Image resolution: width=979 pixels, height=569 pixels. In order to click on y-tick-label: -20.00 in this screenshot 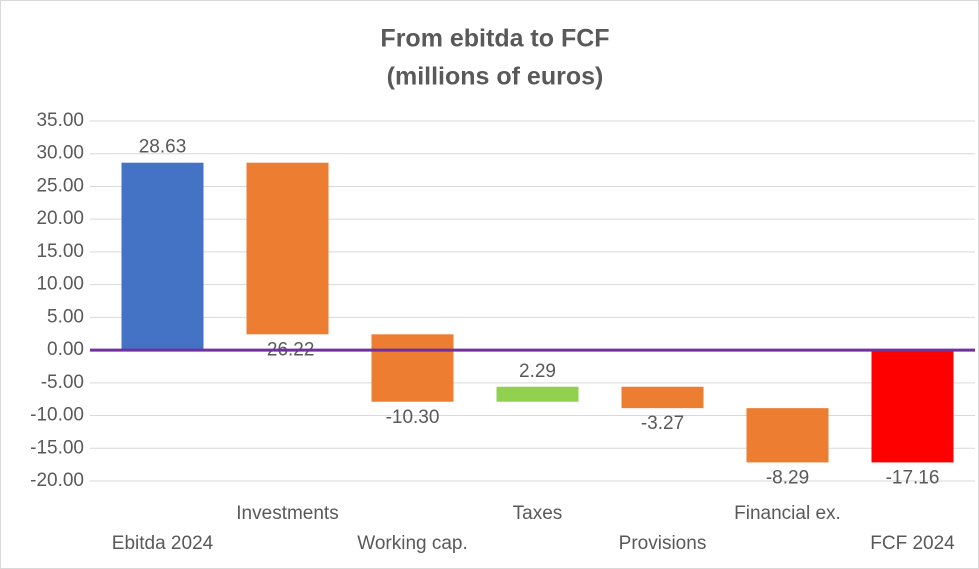, I will do `click(57, 480)`.